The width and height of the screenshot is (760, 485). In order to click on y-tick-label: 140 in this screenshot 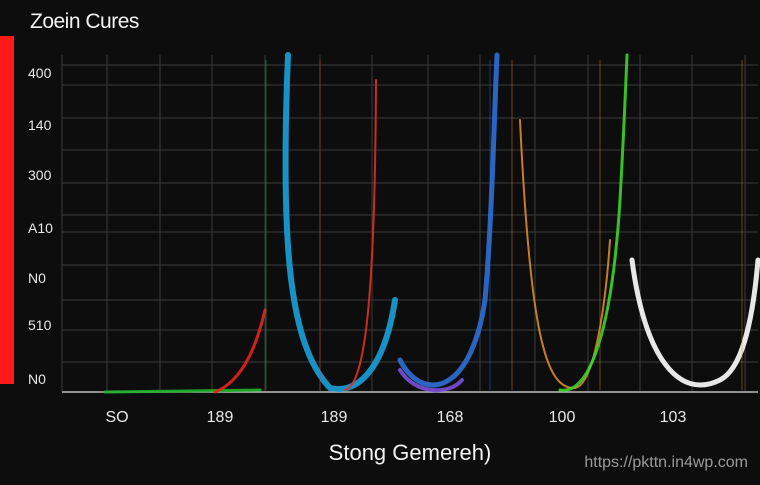, I will do `click(40, 125)`.